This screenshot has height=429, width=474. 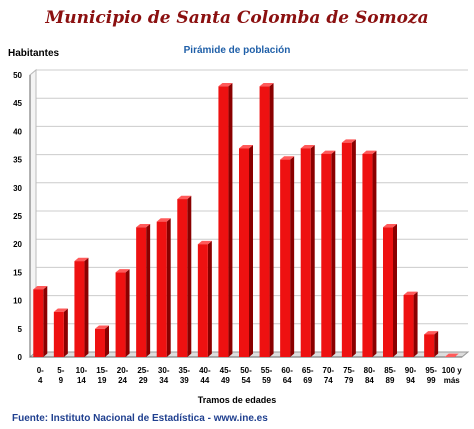 I want to click on chart-title: Pirámide de población, so click(x=237, y=50).